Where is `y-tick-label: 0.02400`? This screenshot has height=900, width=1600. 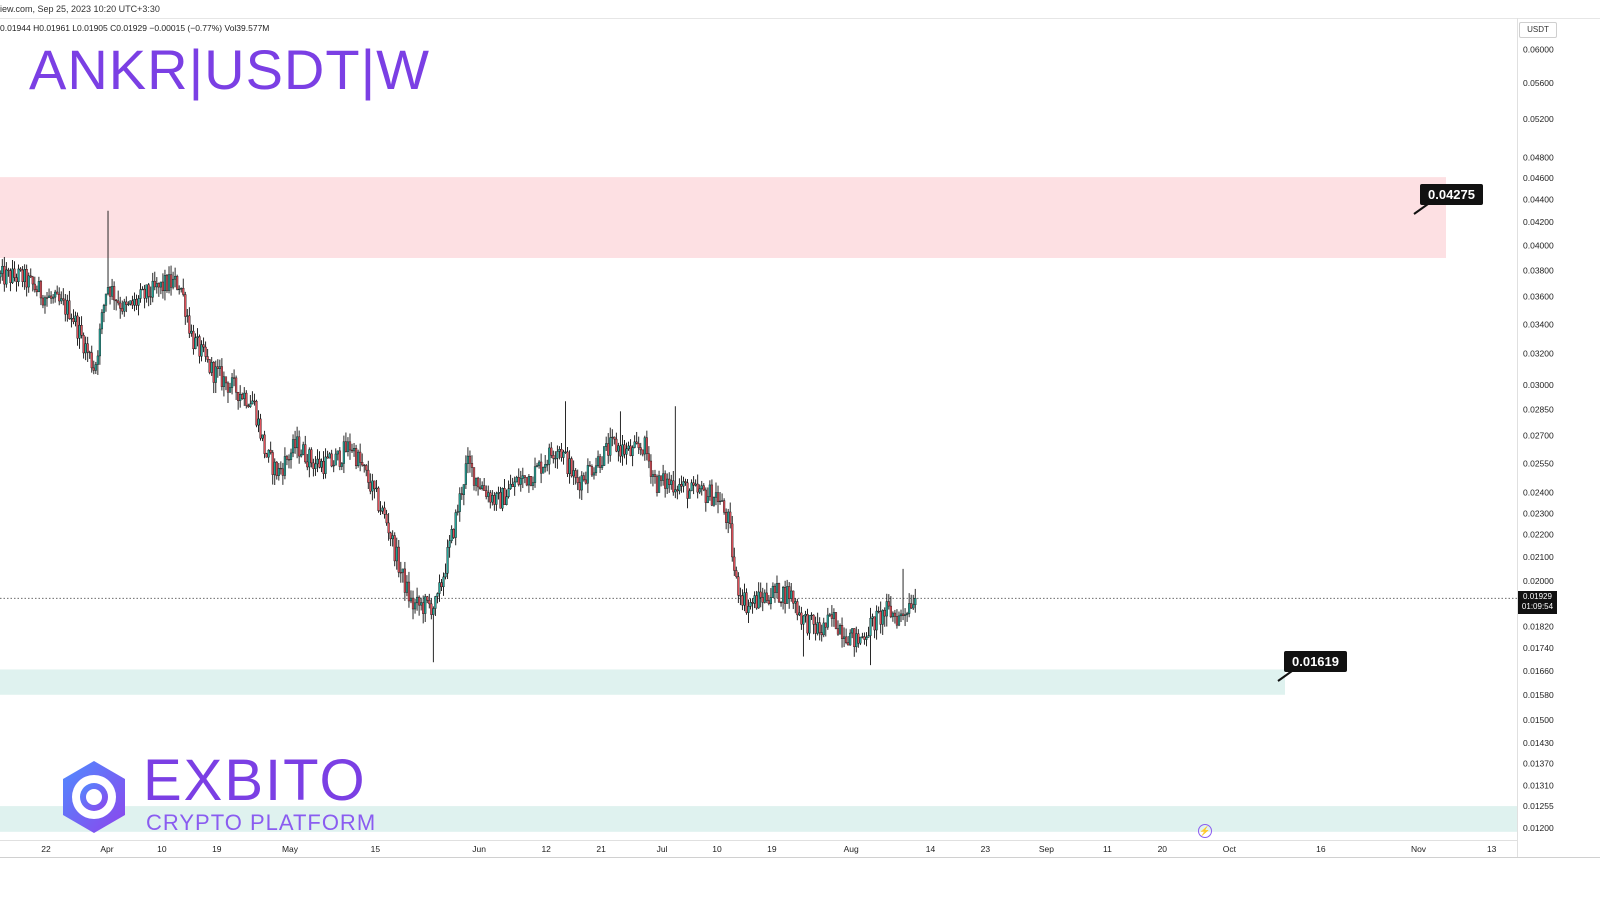 y-tick-label: 0.02400 is located at coordinates (1538, 493).